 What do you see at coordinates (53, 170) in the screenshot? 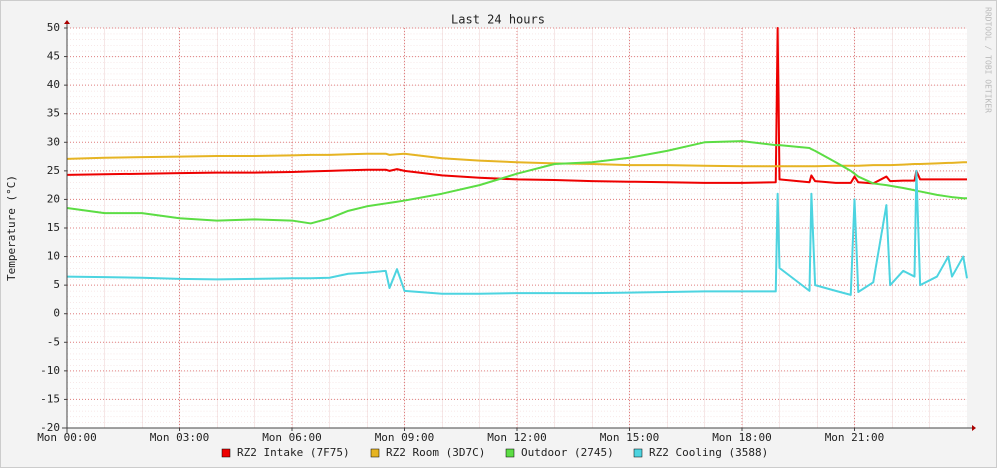
I see `y-tick-label: 25` at bounding box center [53, 170].